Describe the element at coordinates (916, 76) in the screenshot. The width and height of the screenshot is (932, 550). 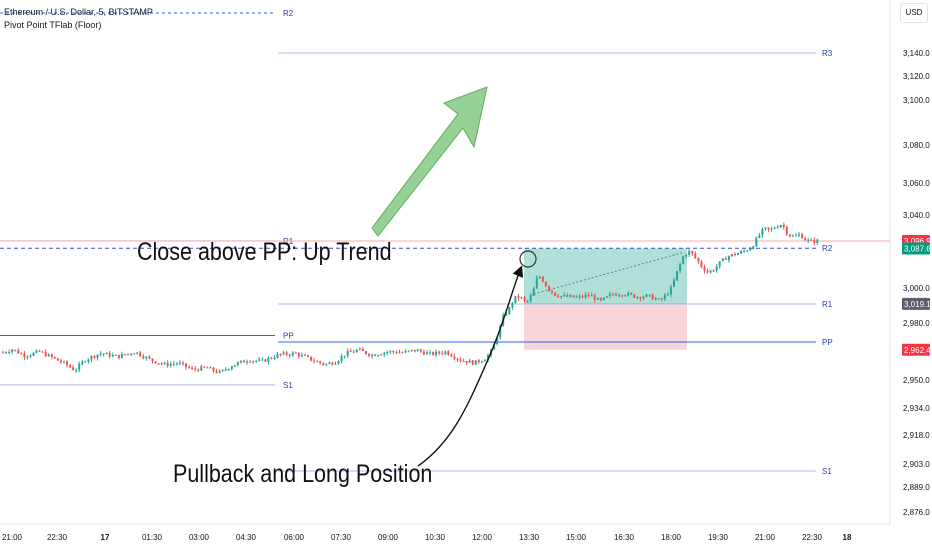
I see `y-axis-tick-label: 3,120.0` at that location.